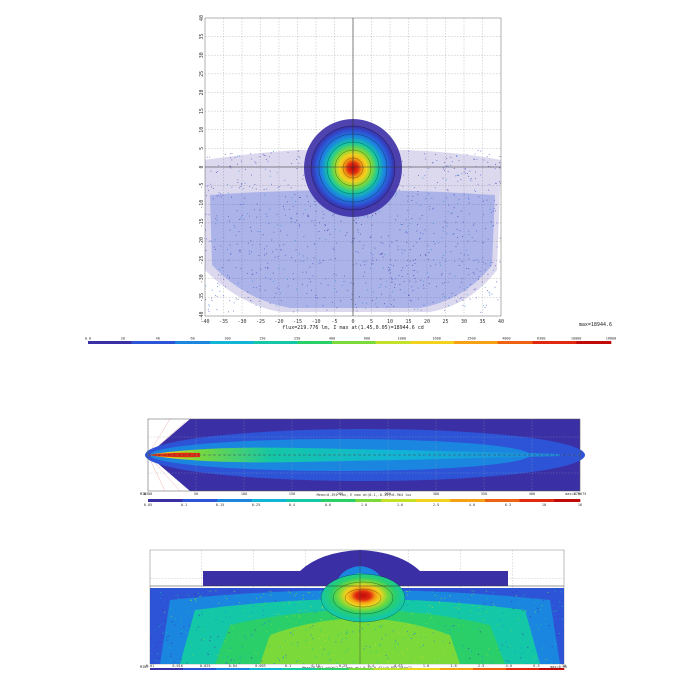  What do you see at coordinates (472, 505) in the screenshot?
I see `scale-tick-label: 4.0` at bounding box center [472, 505].